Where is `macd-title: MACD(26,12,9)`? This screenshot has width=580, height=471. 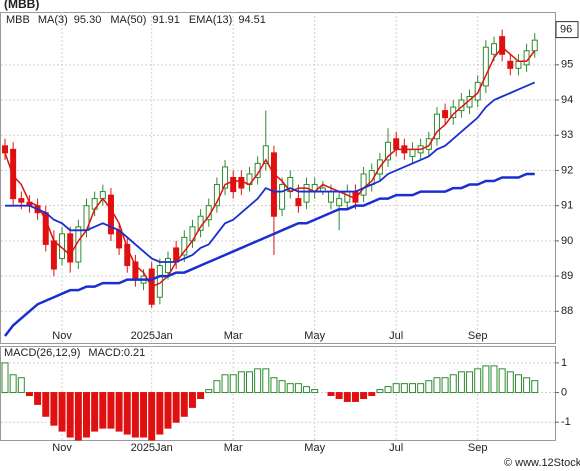 macd-title: MACD(26,12,9) is located at coordinates (42, 353).